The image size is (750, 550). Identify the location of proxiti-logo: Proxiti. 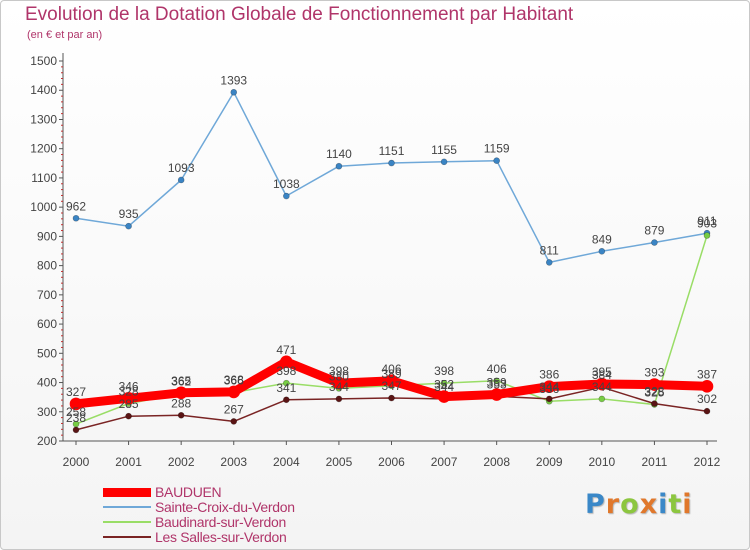
(639, 504).